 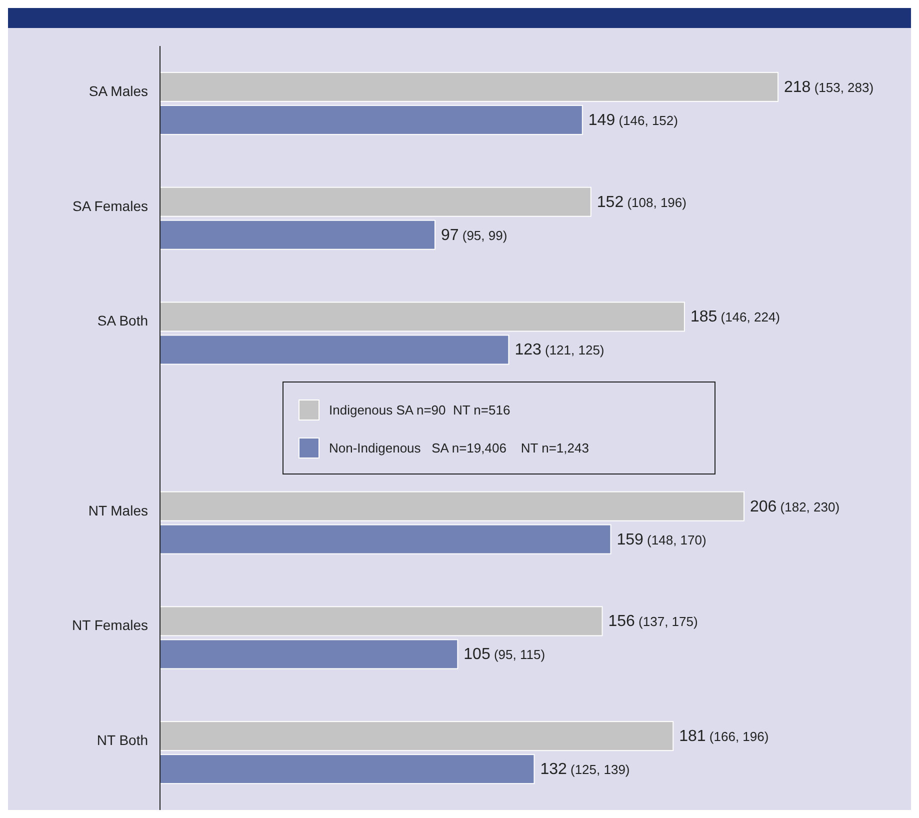 I want to click on y-tick-label: SA Males, so click(x=118, y=90).